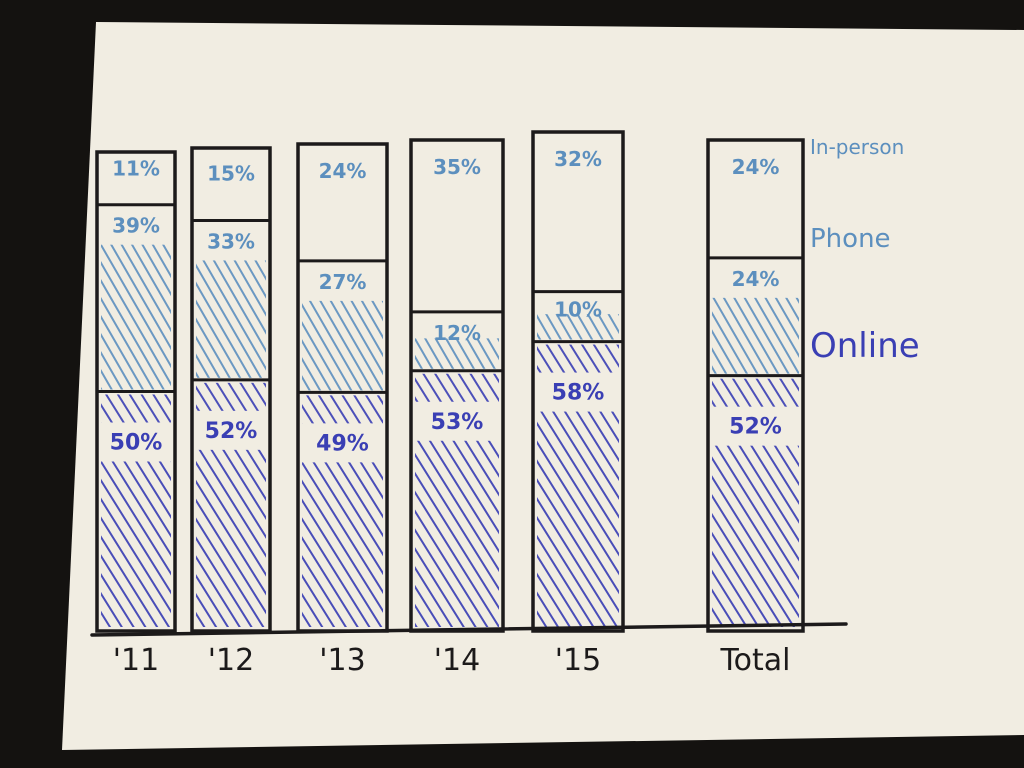  I want to click on x-tick-labels: '11 '12 '13 '14 '15 Total, so click(452, 660).